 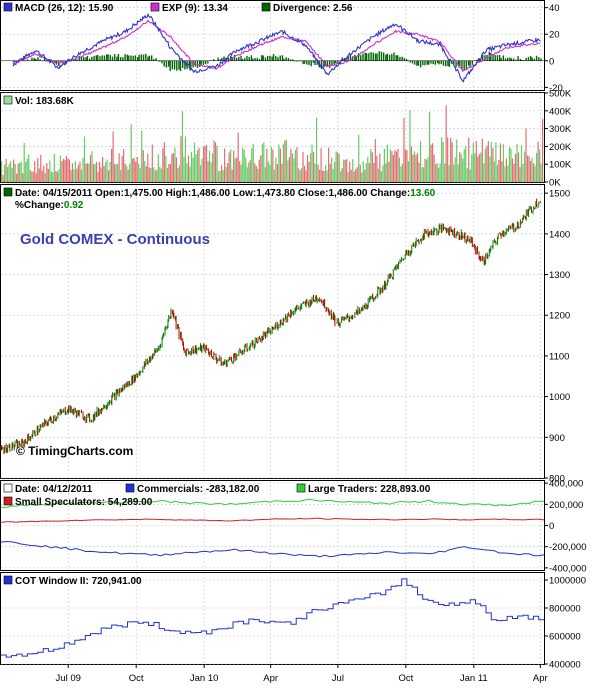 What do you see at coordinates (74, 451) in the screenshot?
I see `watermark: © TimingCharts.com` at bounding box center [74, 451].